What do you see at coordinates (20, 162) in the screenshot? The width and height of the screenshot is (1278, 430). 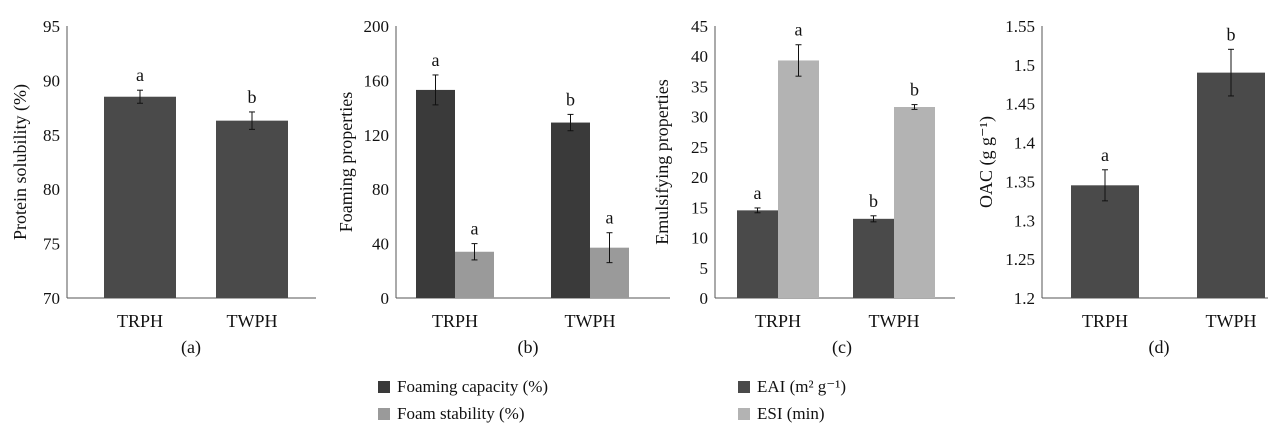 I see `y-axis-label: Protein solubility (%)` at bounding box center [20, 162].